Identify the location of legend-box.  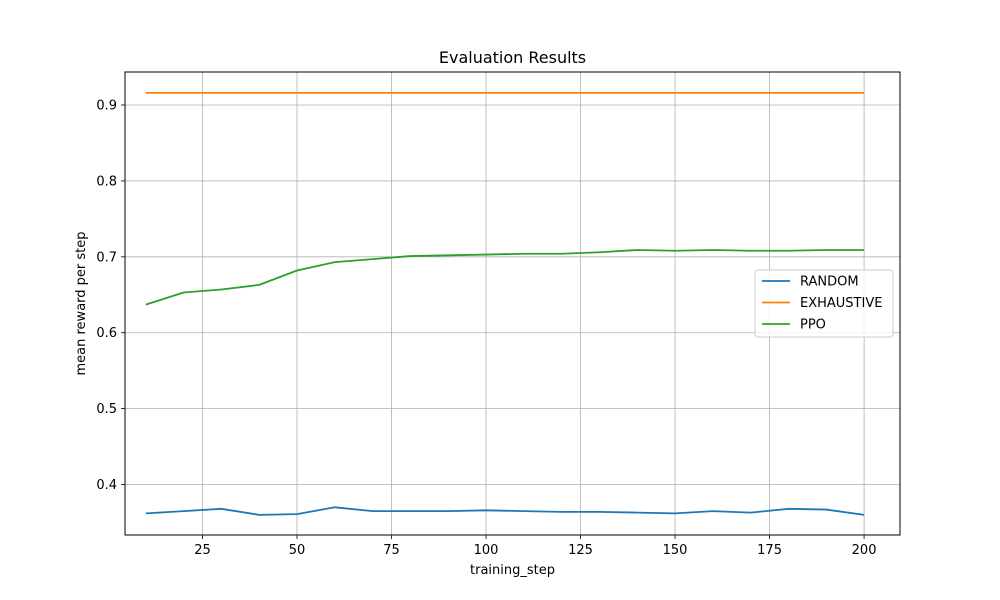
(824, 303).